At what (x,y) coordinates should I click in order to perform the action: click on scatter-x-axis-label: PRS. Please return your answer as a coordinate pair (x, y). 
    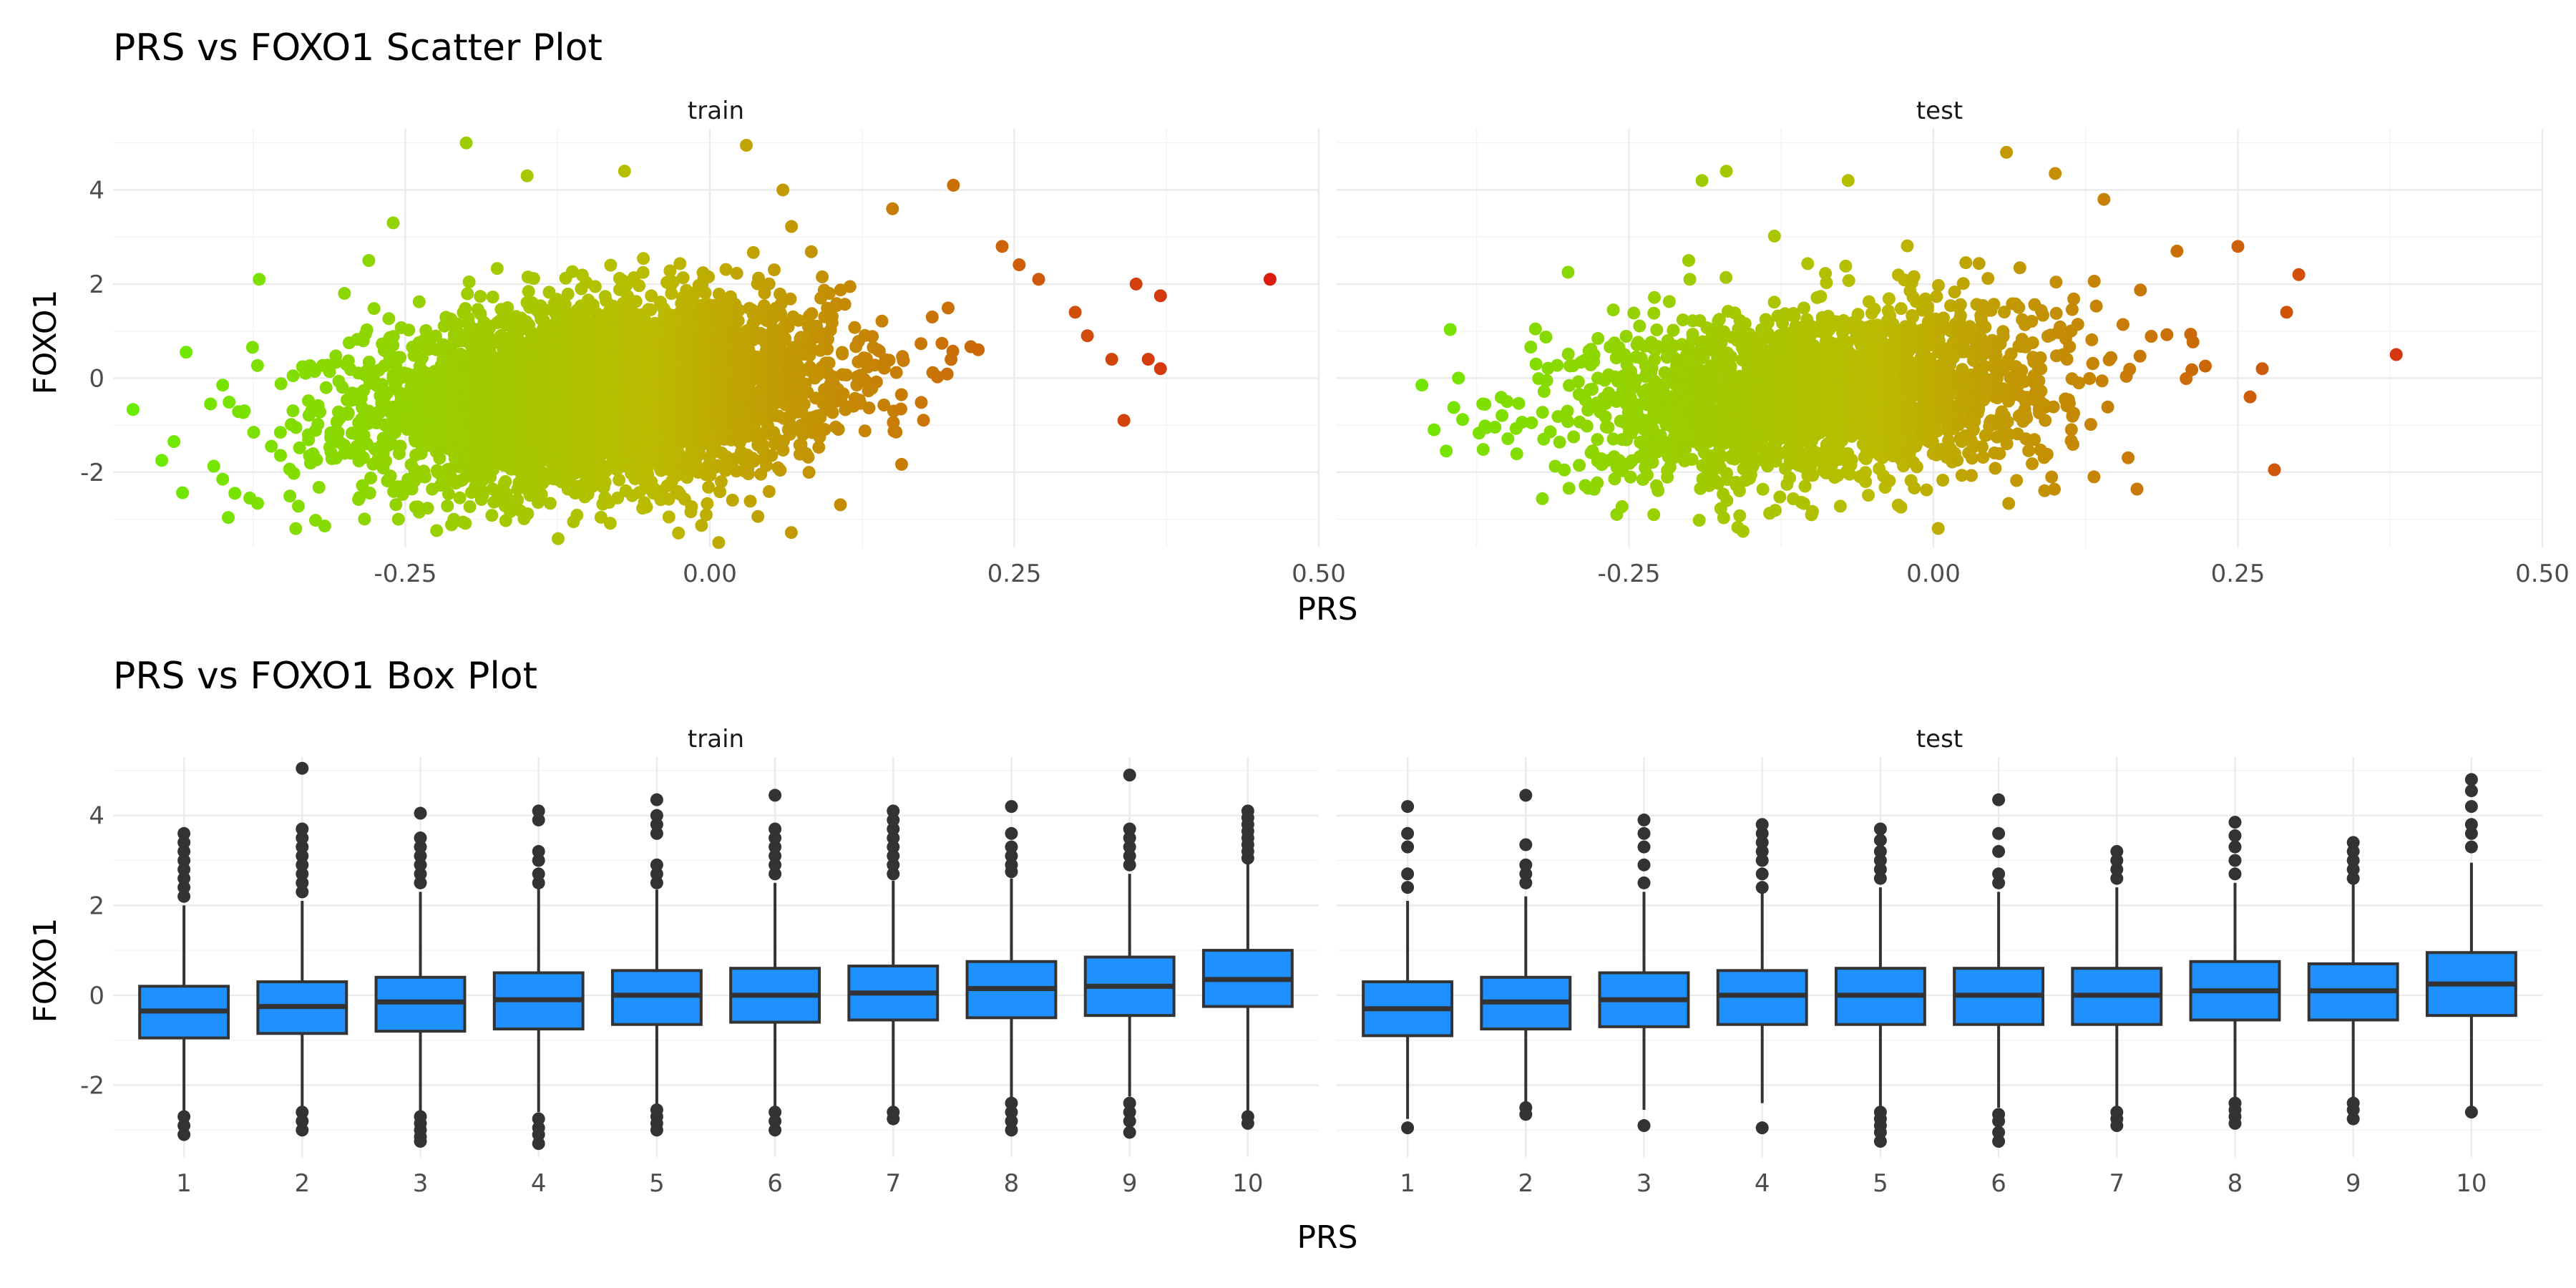
    Looking at the image, I should click on (1327, 609).